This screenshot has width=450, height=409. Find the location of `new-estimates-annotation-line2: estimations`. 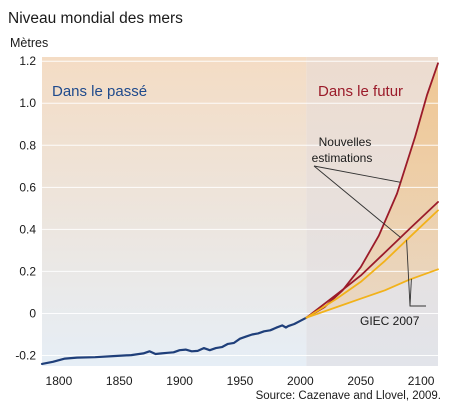

new-estimates-annotation-line2: estimations is located at coordinates (342, 158).